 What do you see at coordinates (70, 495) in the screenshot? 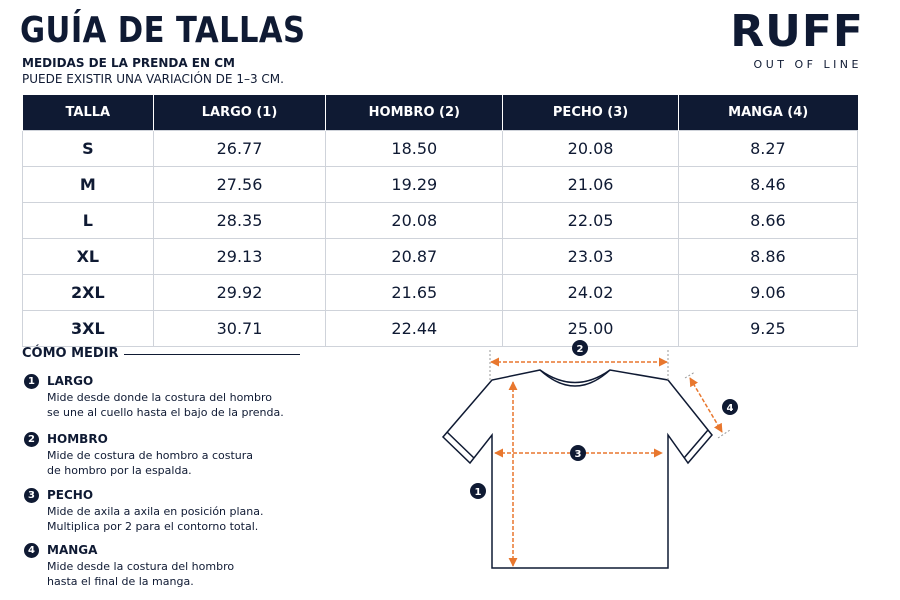
I see `step-title: PECHO` at bounding box center [70, 495].